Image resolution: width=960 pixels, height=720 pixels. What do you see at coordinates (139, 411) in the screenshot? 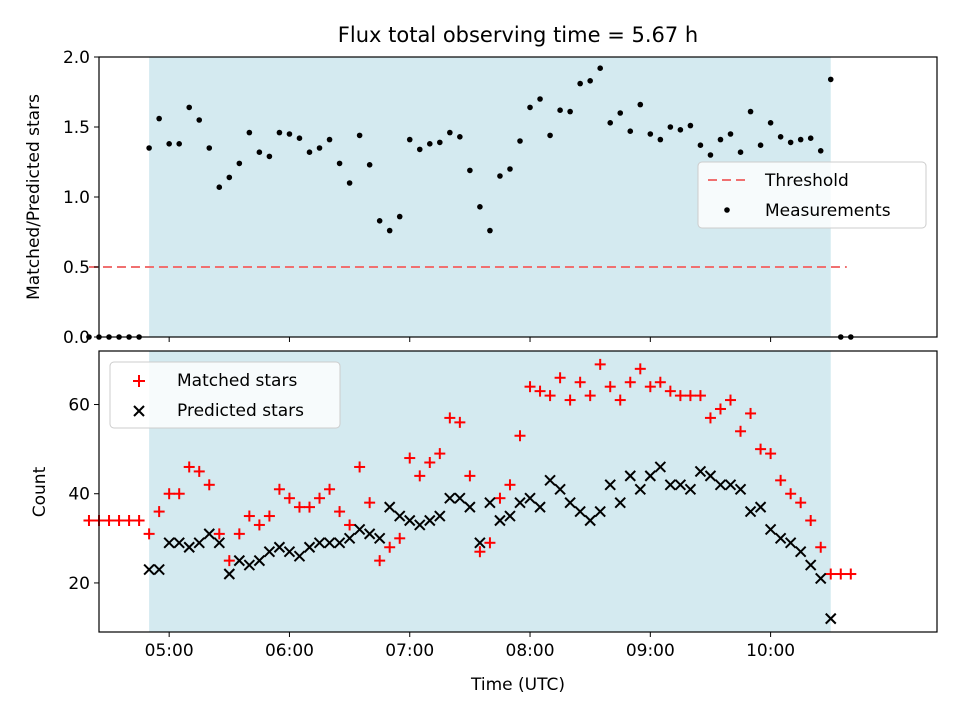
I see `legend-predicted-swatch` at bounding box center [139, 411].